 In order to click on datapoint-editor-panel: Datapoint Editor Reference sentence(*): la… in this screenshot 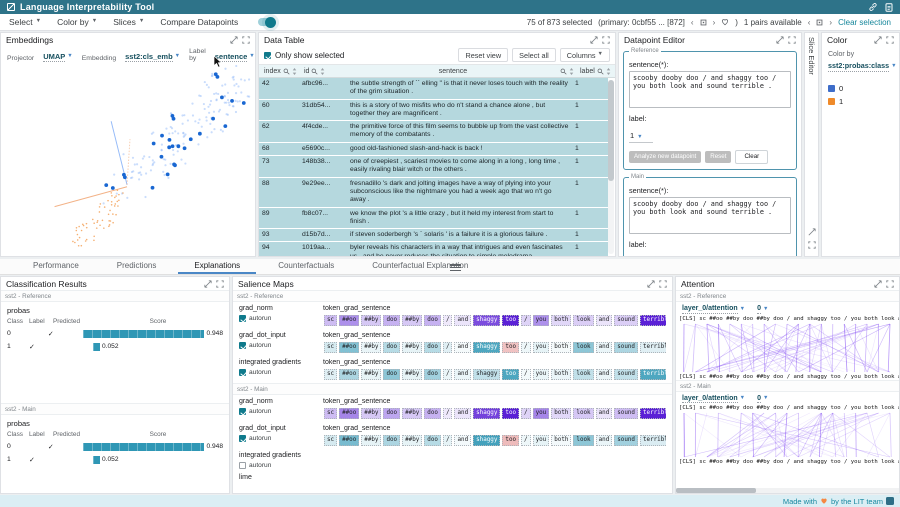, I will do `click(710, 144)`.